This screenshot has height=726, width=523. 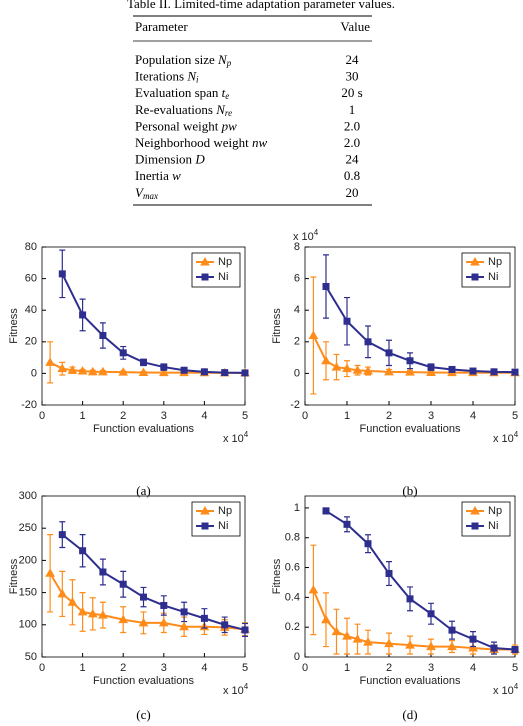 What do you see at coordinates (28, 560) in the screenshot?
I see `y-tick-label: 200` at bounding box center [28, 560].